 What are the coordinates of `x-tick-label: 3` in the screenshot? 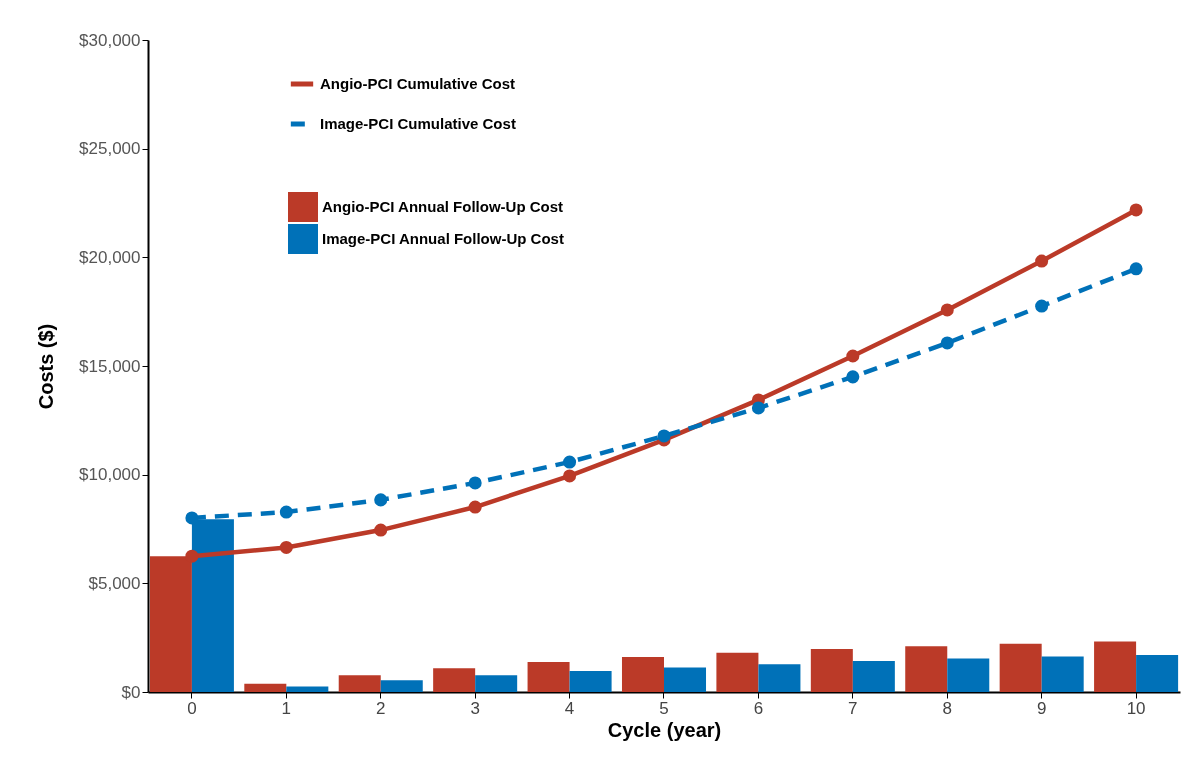 It's located at (475, 708).